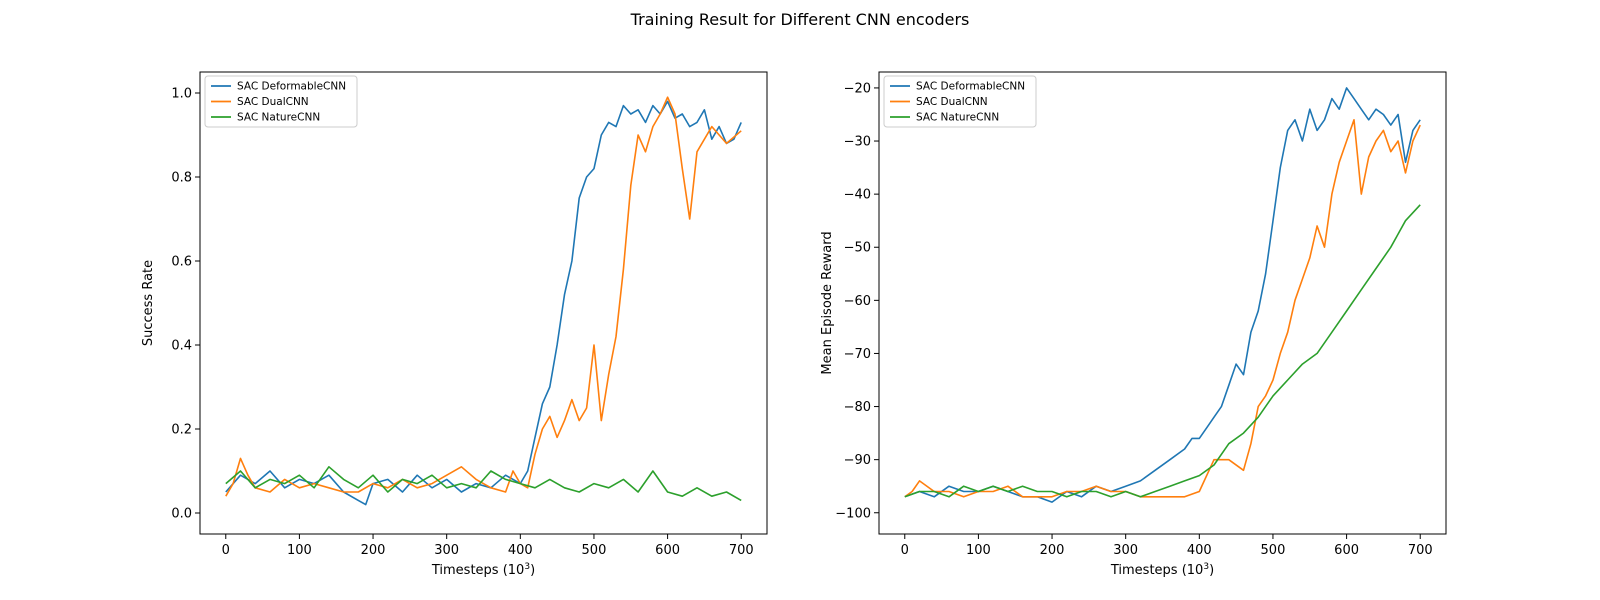 The height and width of the screenshot is (600, 1600). What do you see at coordinates (148, 303) in the screenshot?
I see `y-axis-label: Success Rate` at bounding box center [148, 303].